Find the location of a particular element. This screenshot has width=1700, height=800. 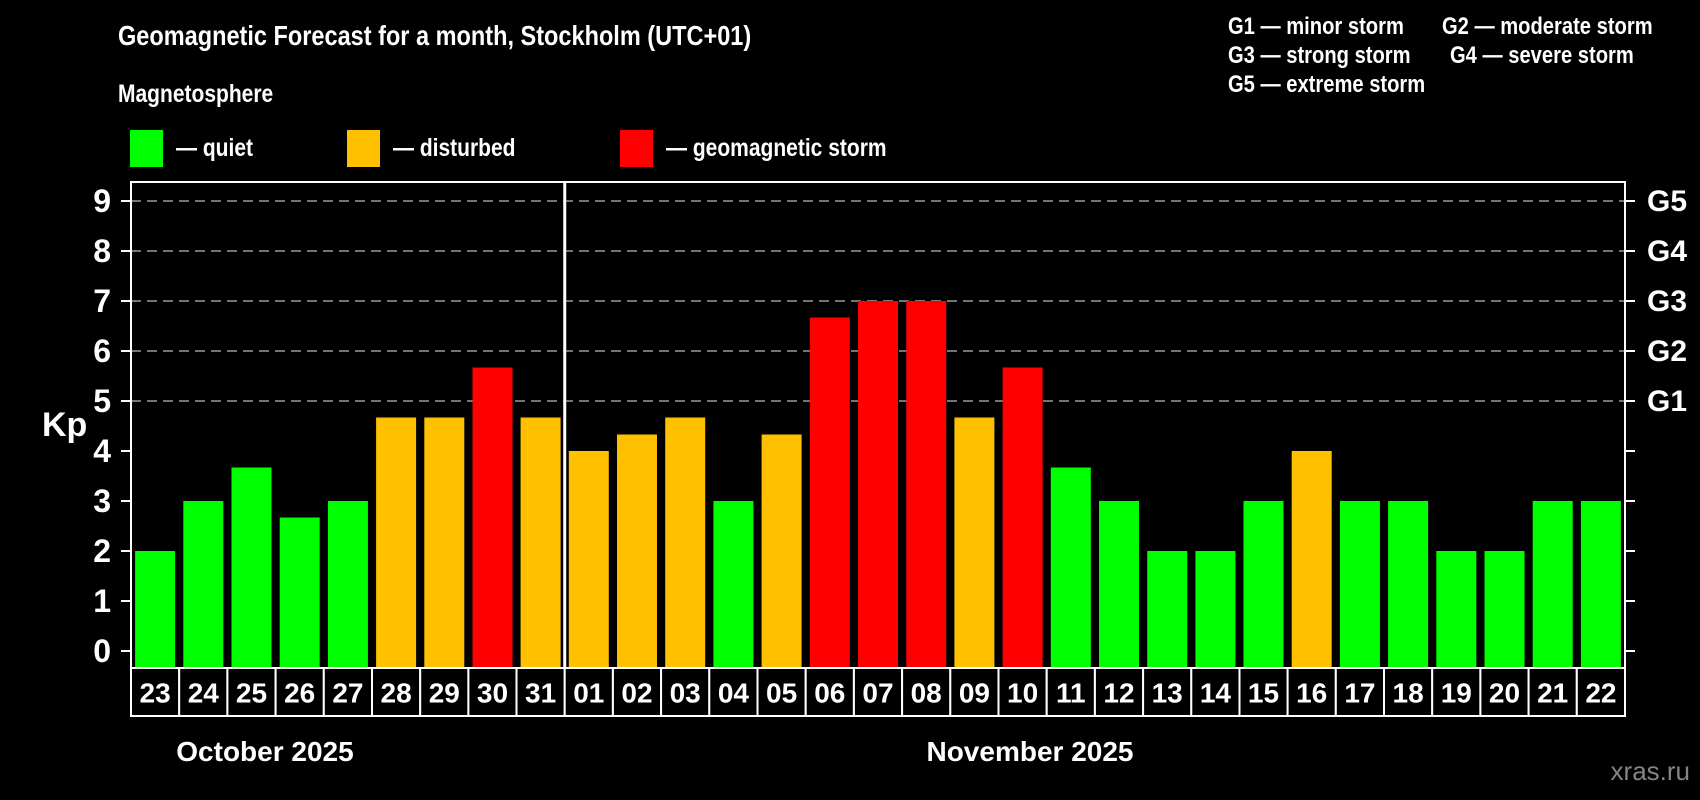

svg-text: 3 is located at coordinates (102, 501).